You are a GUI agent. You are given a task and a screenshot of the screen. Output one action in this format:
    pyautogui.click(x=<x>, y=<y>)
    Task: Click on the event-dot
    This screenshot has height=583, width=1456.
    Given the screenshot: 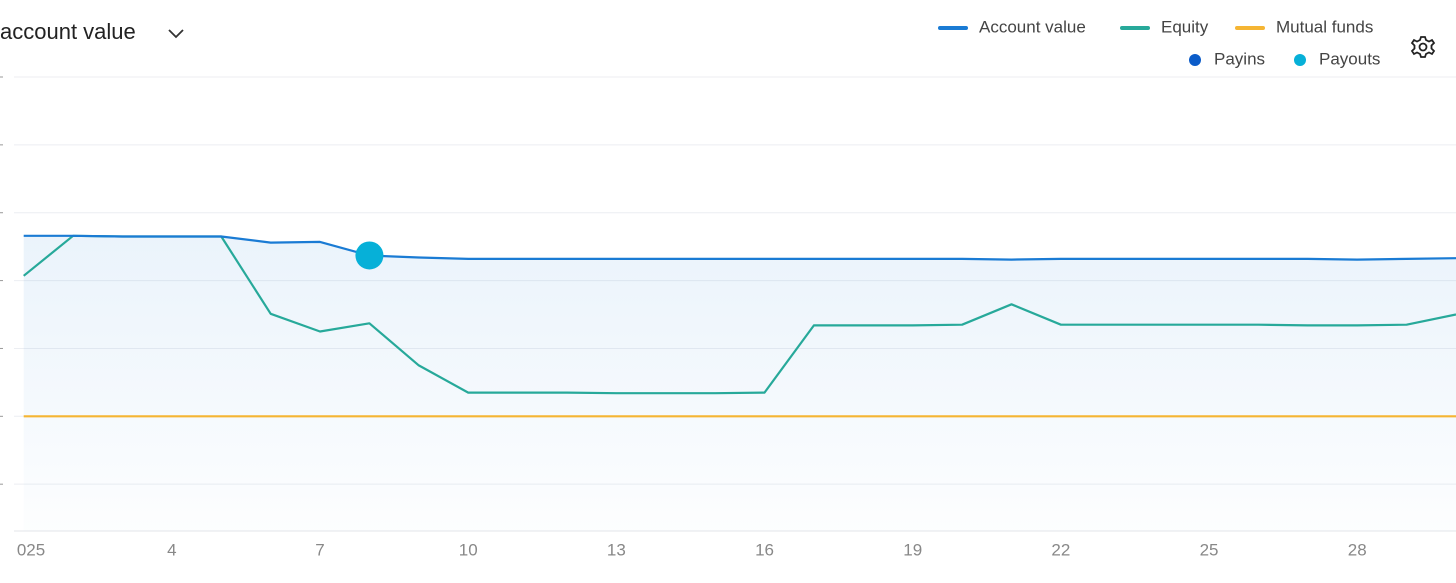 What is the action you would take?
    pyautogui.click(x=369, y=255)
    